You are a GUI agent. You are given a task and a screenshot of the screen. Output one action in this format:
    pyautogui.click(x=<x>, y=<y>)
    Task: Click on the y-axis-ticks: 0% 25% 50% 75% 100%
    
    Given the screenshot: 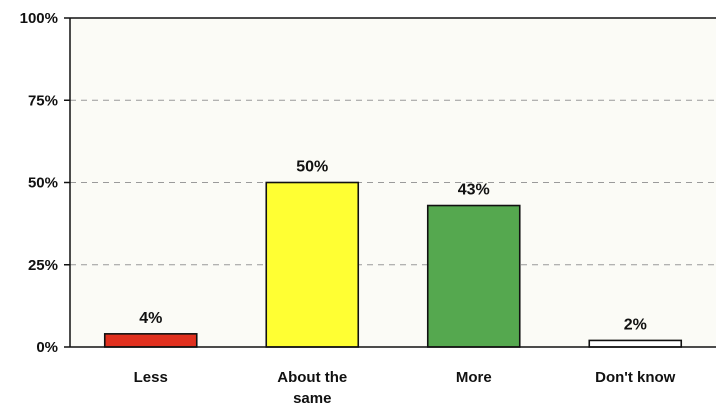 What is the action you would take?
    pyautogui.click(x=45, y=183)
    